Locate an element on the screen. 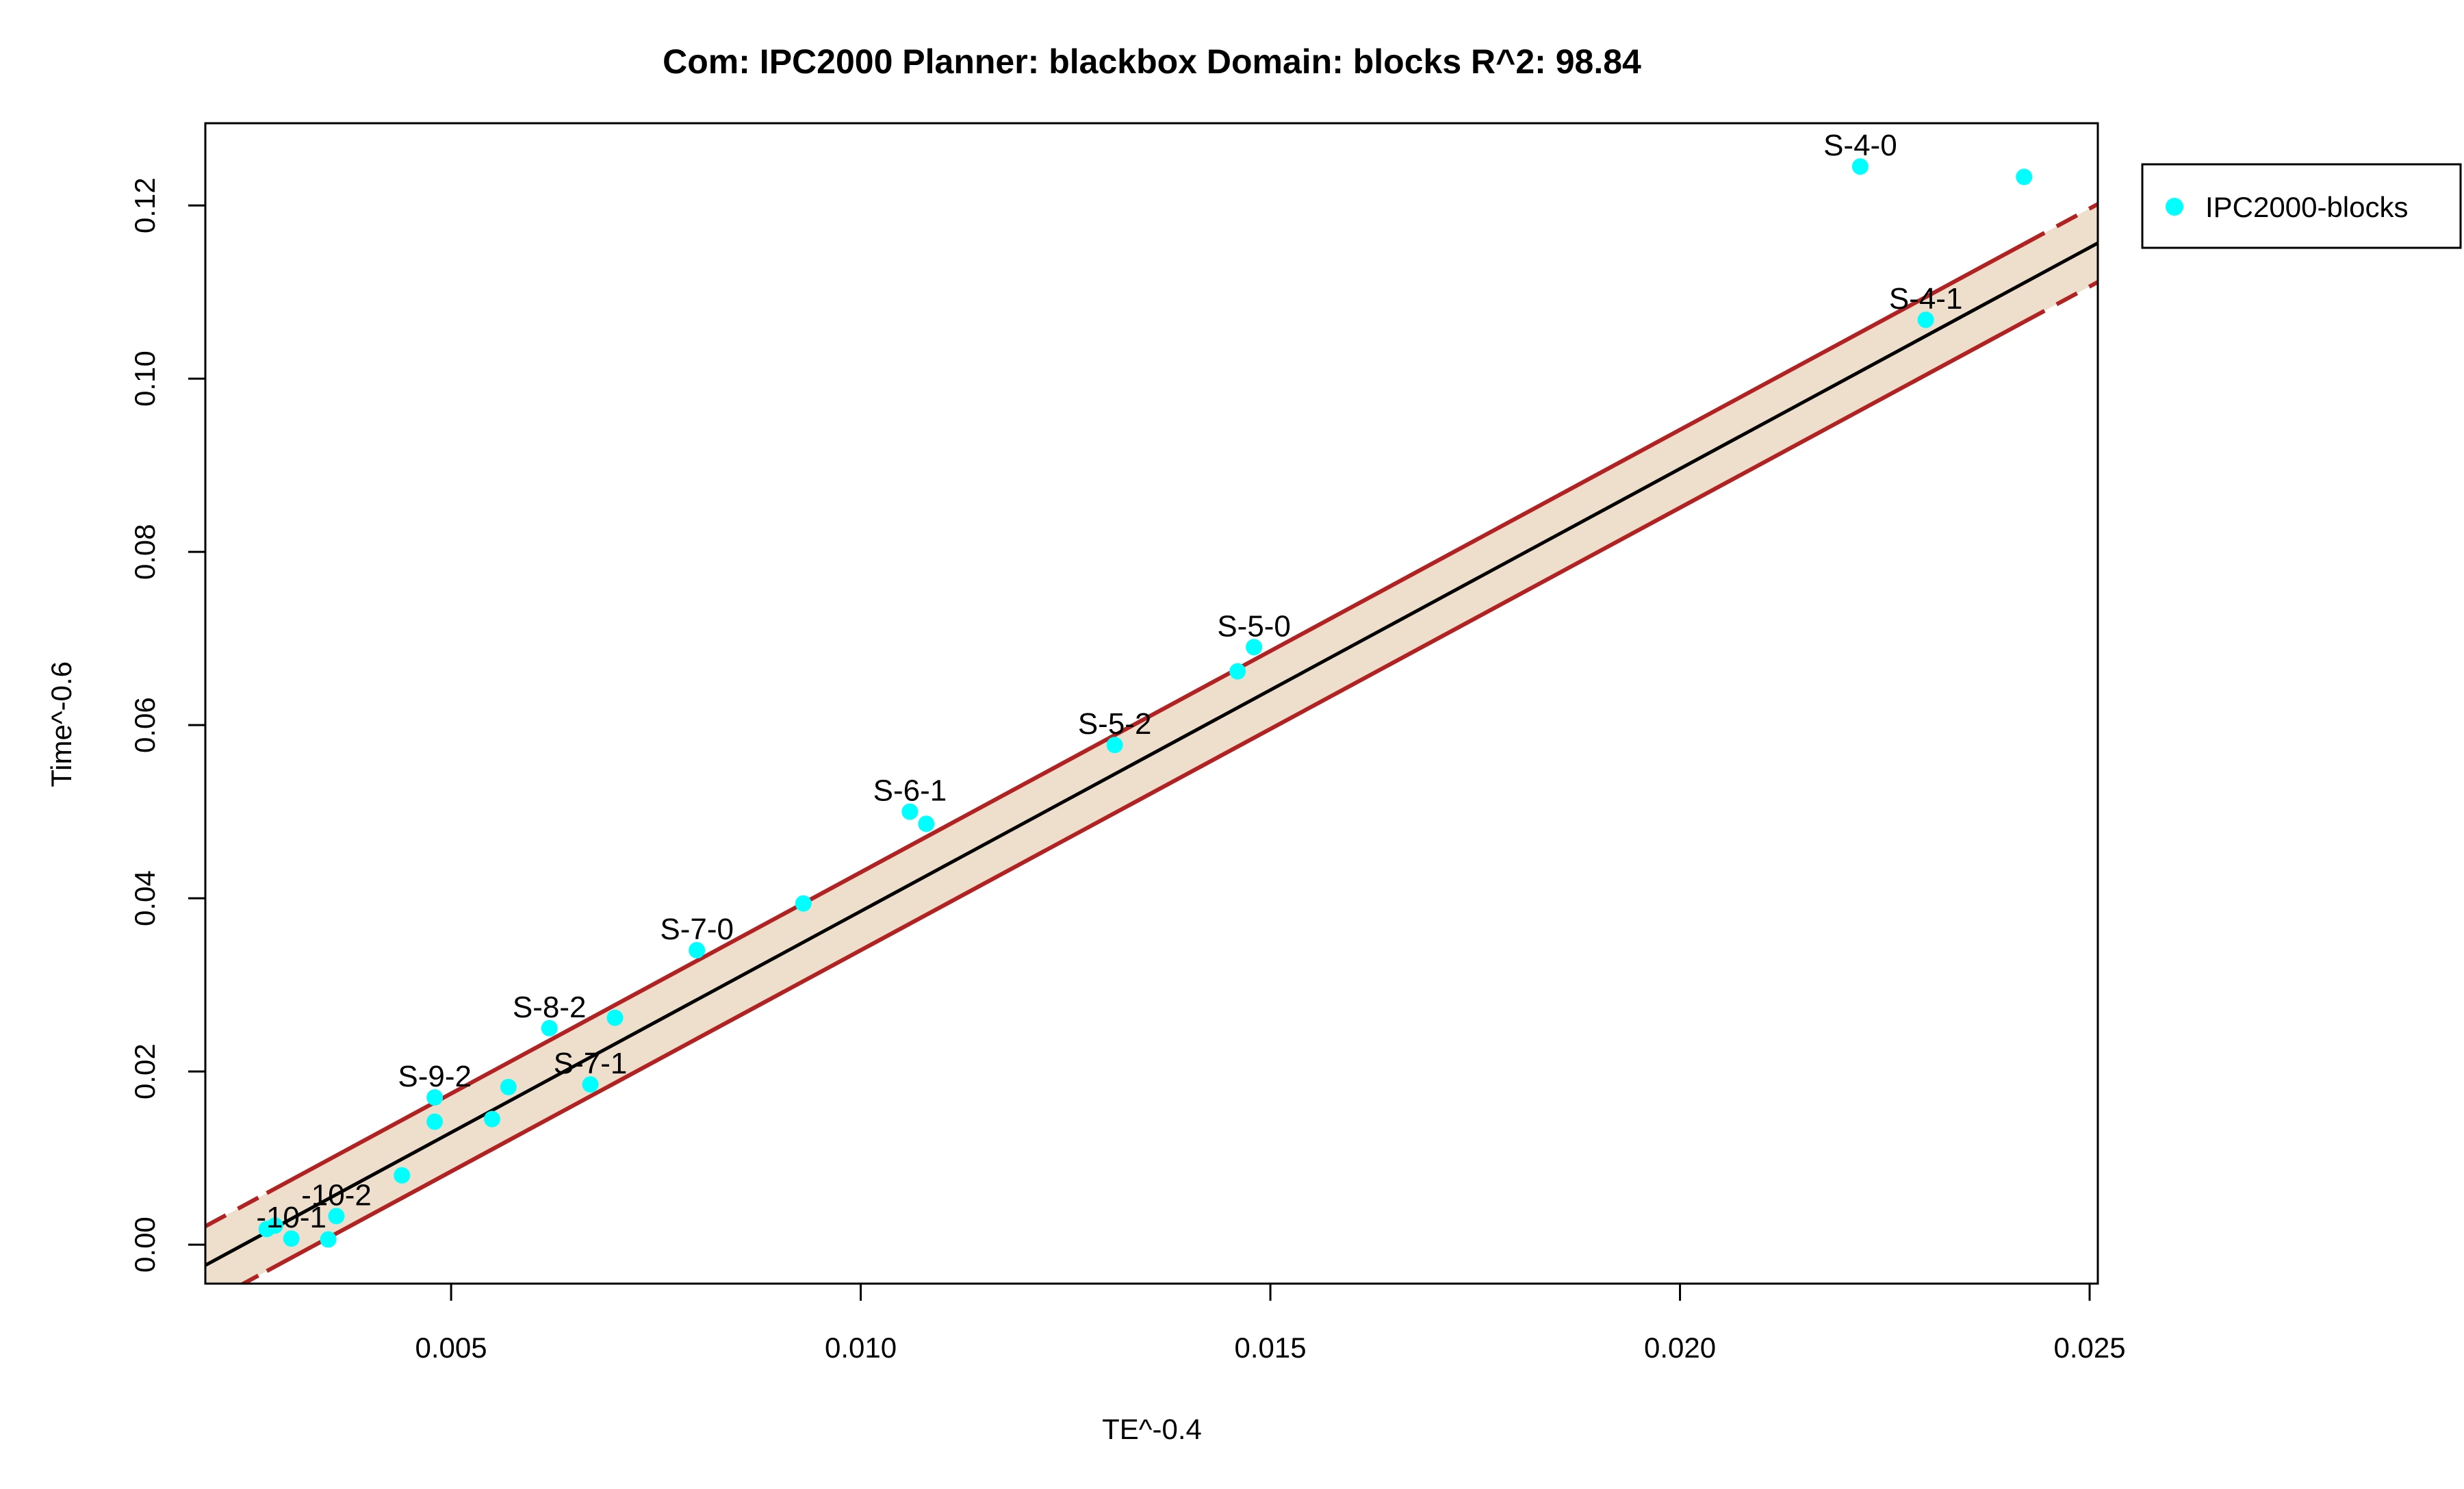 The image size is (2464, 1489). x-tick-label: 0.015 is located at coordinates (1271, 1348).